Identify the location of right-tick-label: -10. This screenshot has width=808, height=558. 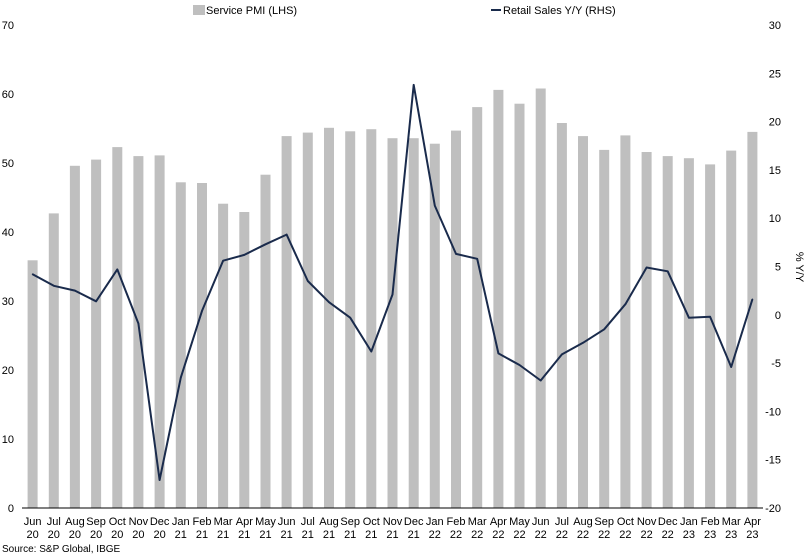
(773, 412).